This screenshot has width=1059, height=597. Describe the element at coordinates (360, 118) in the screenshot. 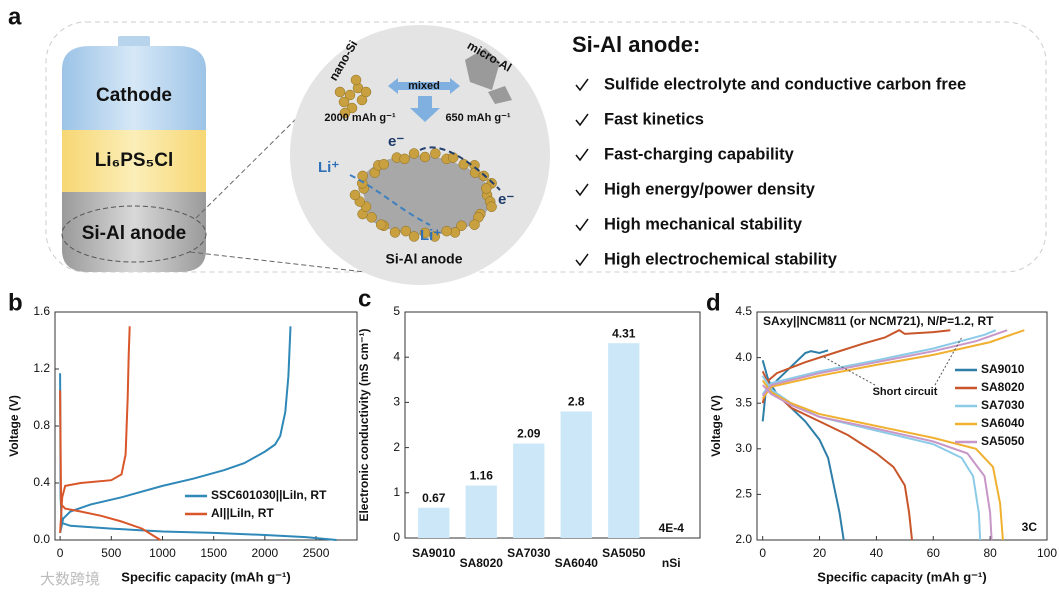

I see `zoom-text: 2000 mAh g⁻¹` at that location.